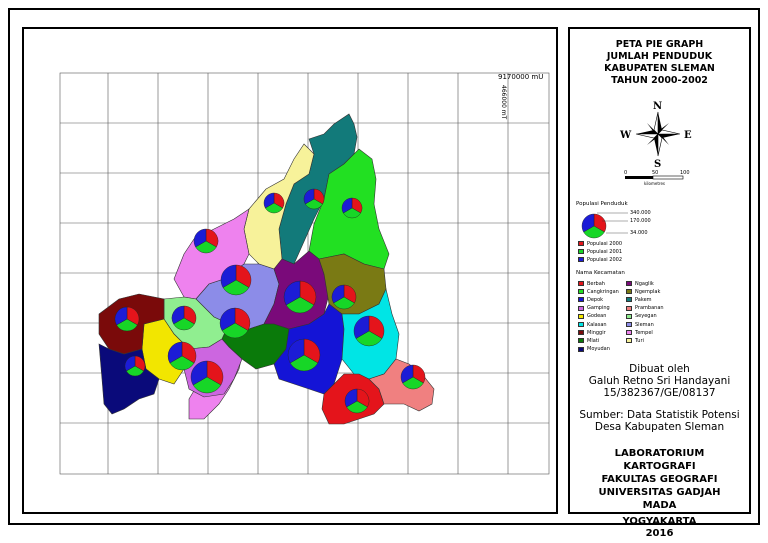 This screenshot has height=543, width=768. I want to click on source-line-2: Desa Kabupaten Sleman, so click(659, 427).